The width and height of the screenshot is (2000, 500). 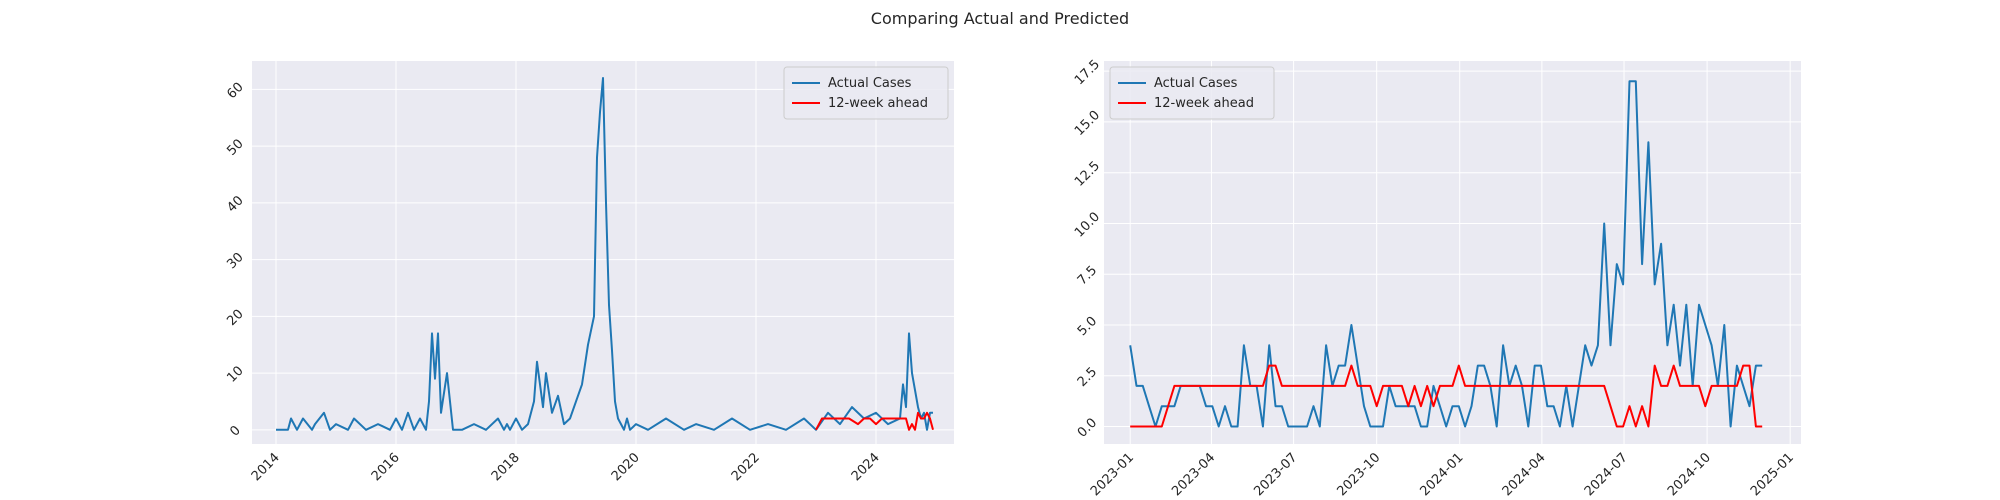 I want to click on x-tick-label: 2016, so click(x=386, y=467).